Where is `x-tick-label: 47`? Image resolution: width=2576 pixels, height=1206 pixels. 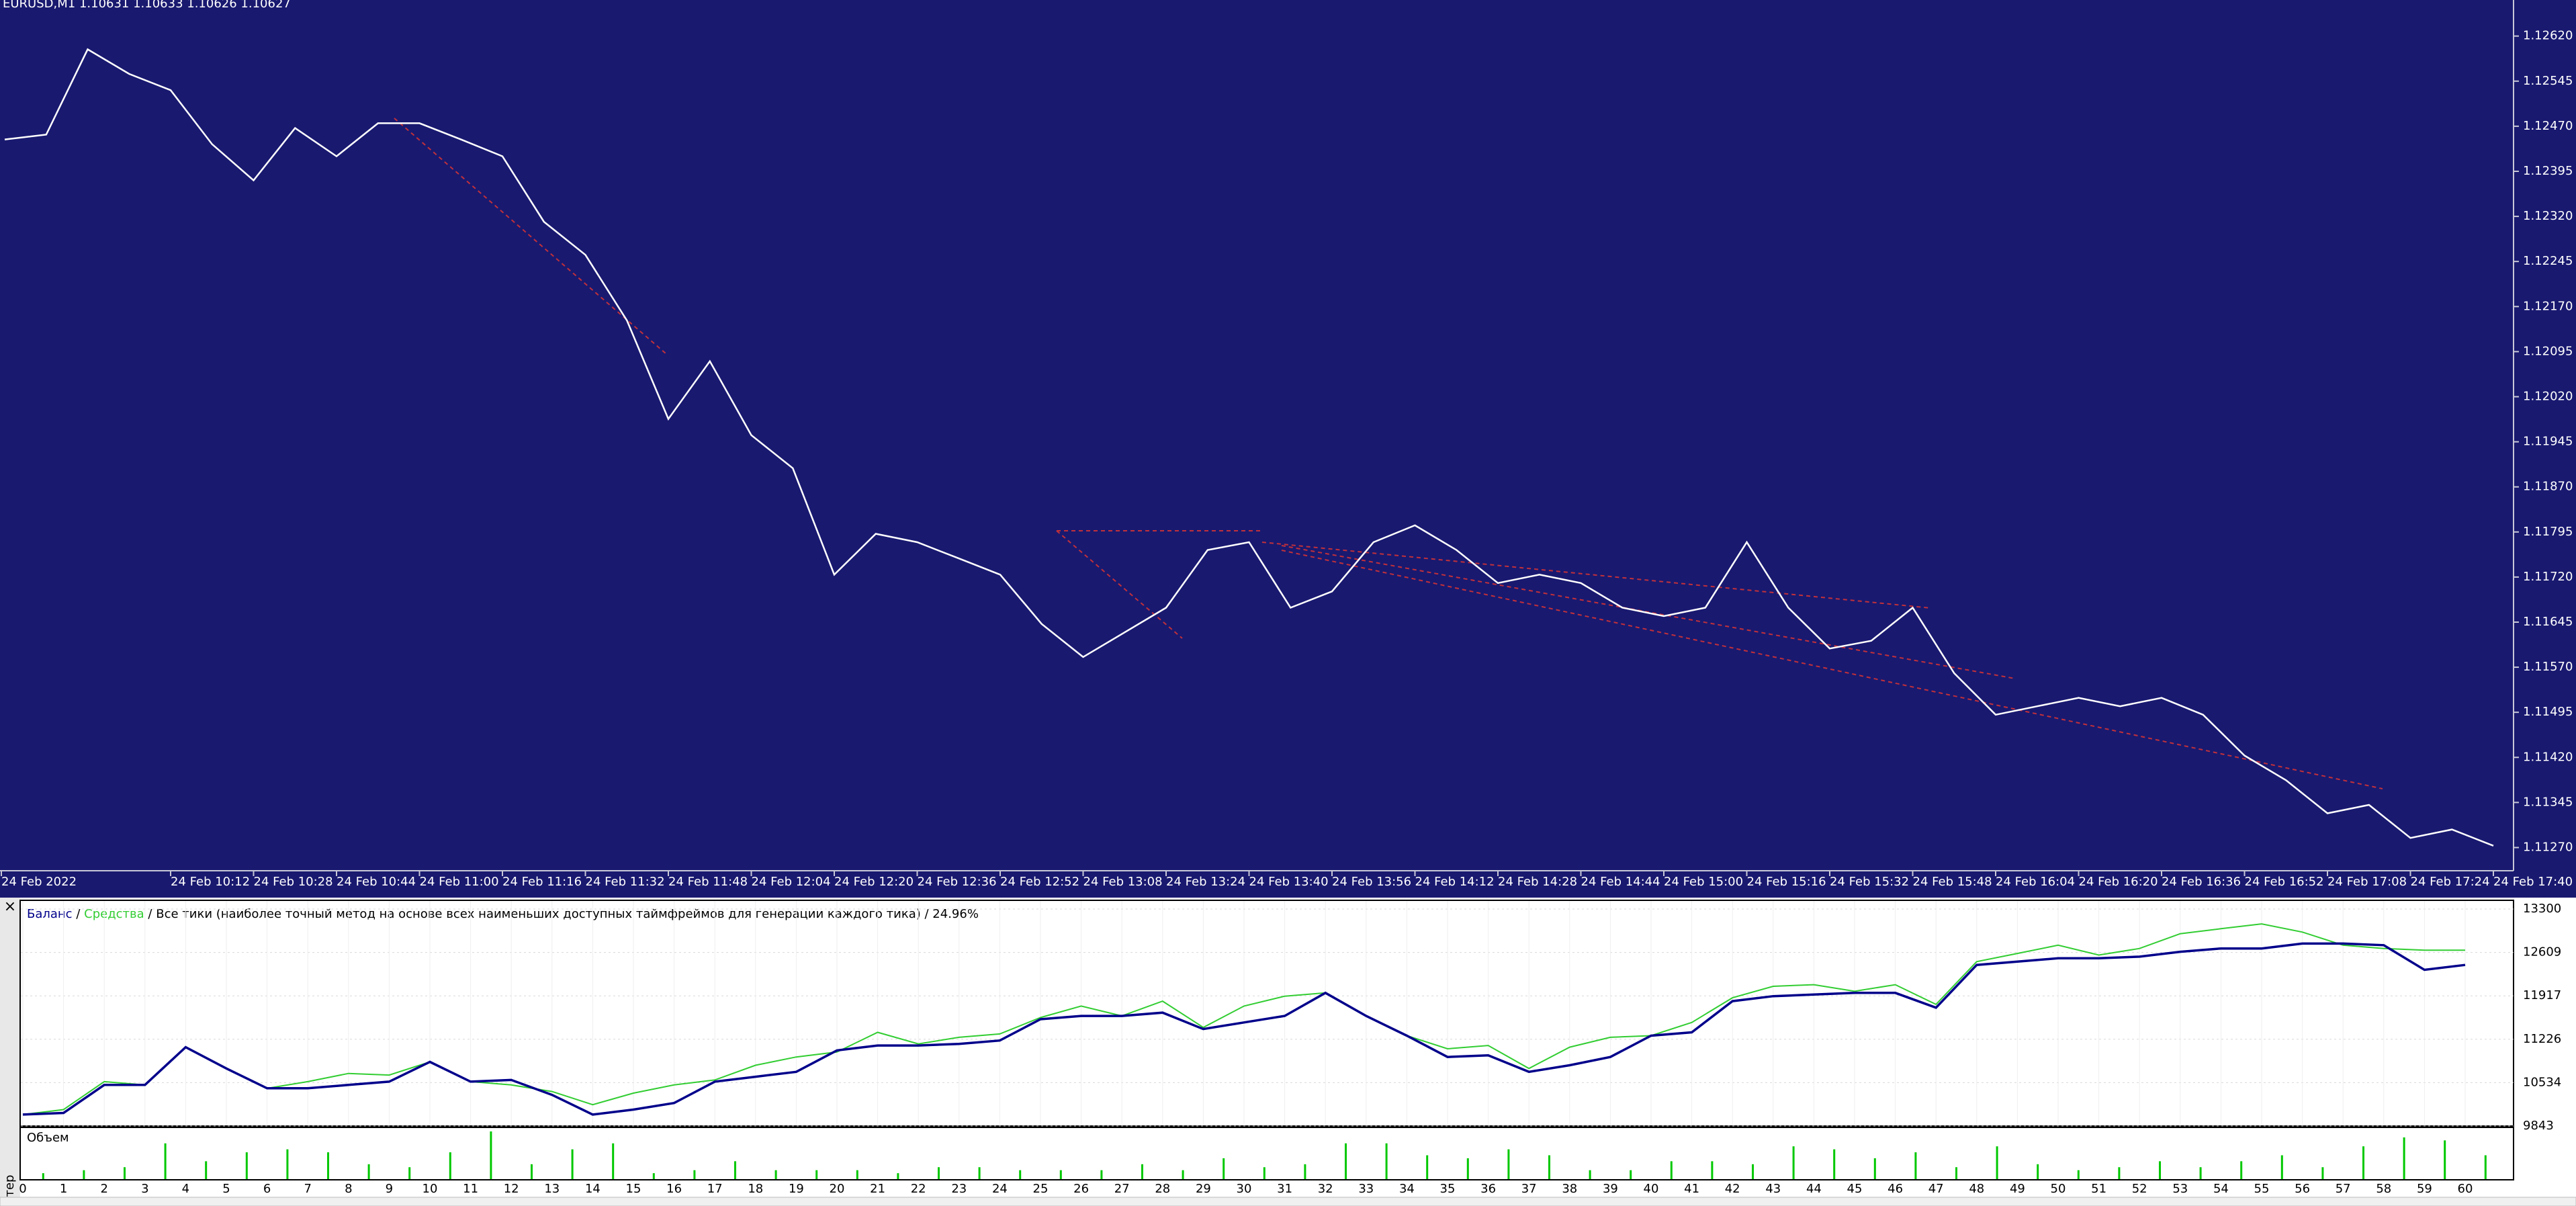 x-tick-label: 47 is located at coordinates (1936, 1189).